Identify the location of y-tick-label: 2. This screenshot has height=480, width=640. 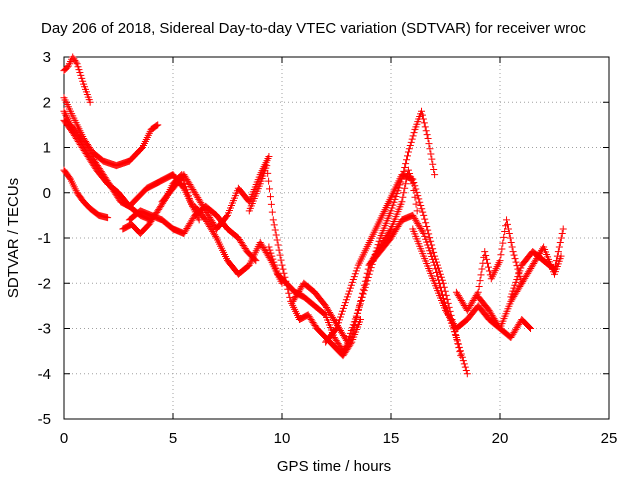
(47, 102).